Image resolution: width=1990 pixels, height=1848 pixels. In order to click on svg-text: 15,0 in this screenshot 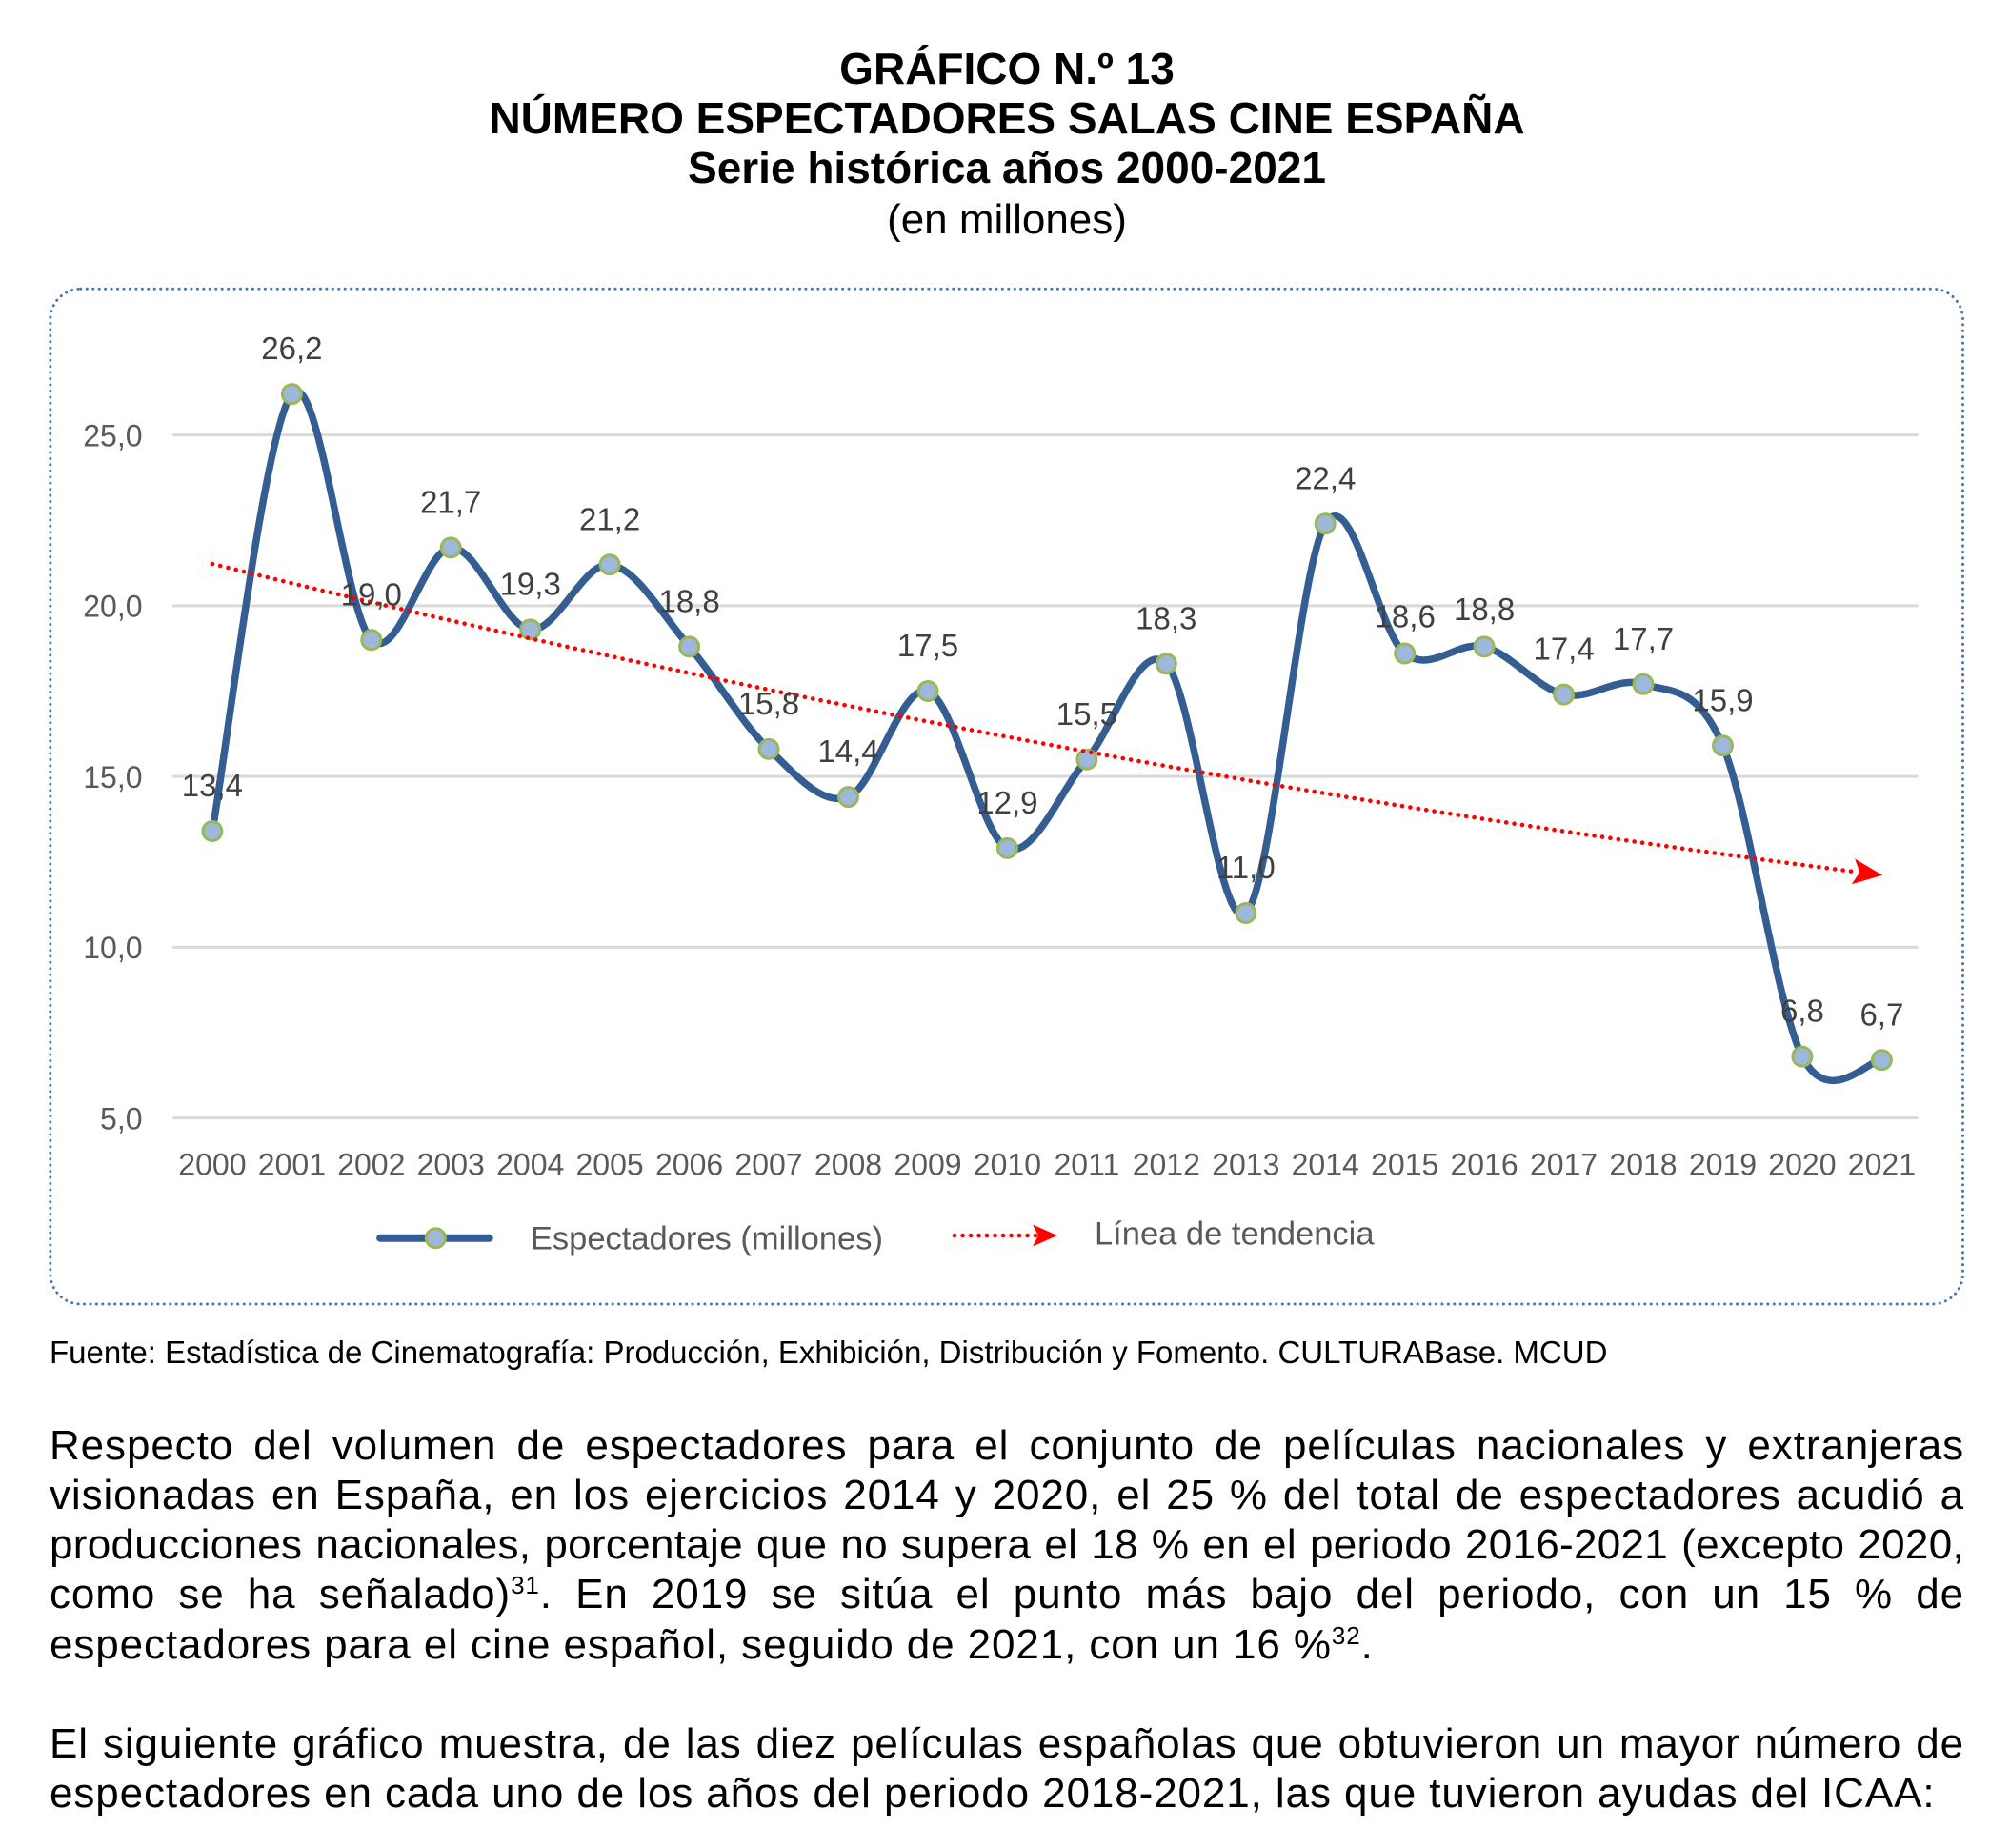, I will do `click(112, 777)`.